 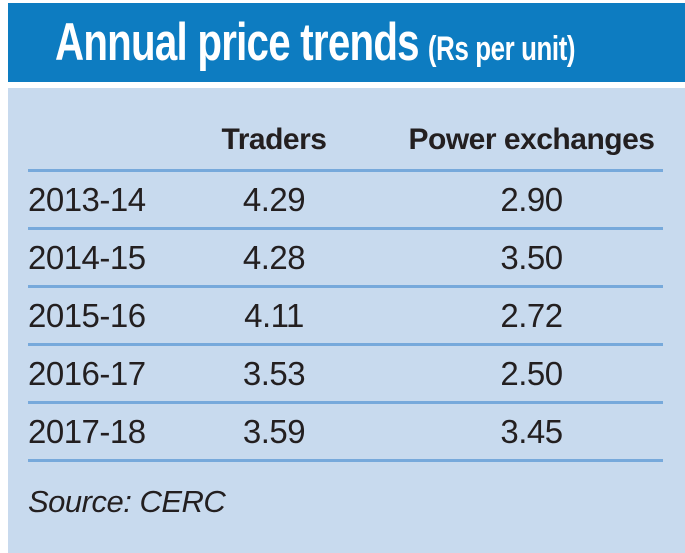 I want to click on exchanges-value: 2.72, so click(x=531, y=315).